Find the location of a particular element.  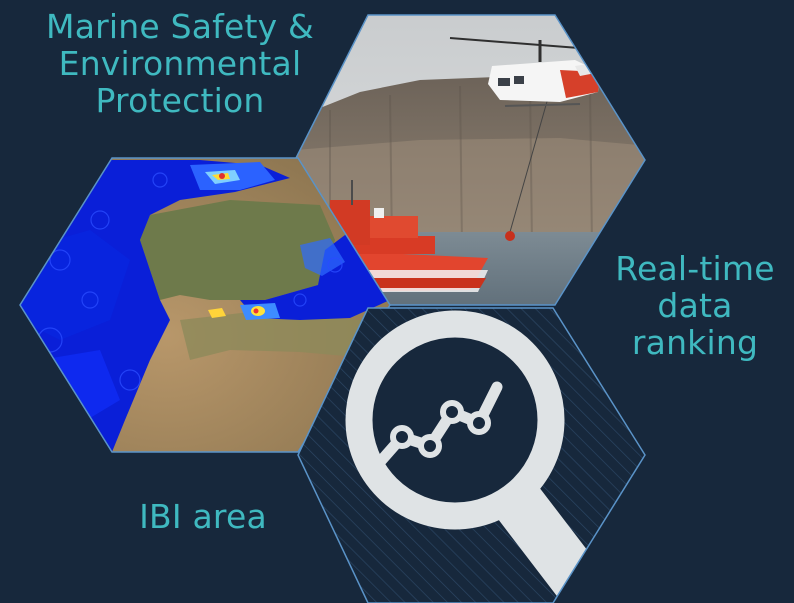

caption-ibi-area: IBI area is located at coordinates (203, 516).